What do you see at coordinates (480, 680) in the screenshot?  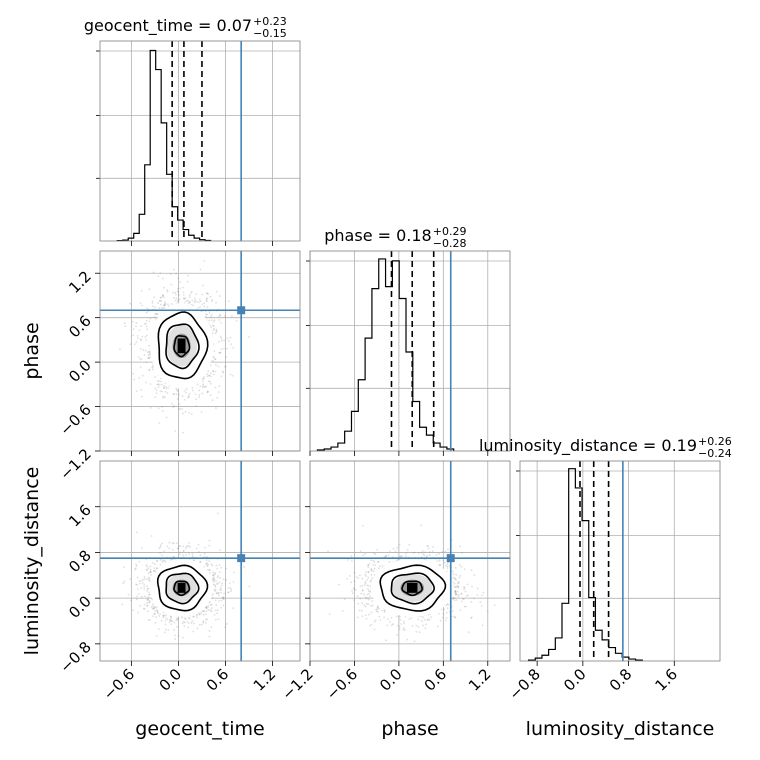 I see `x-tick-label: 1.2` at bounding box center [480, 680].